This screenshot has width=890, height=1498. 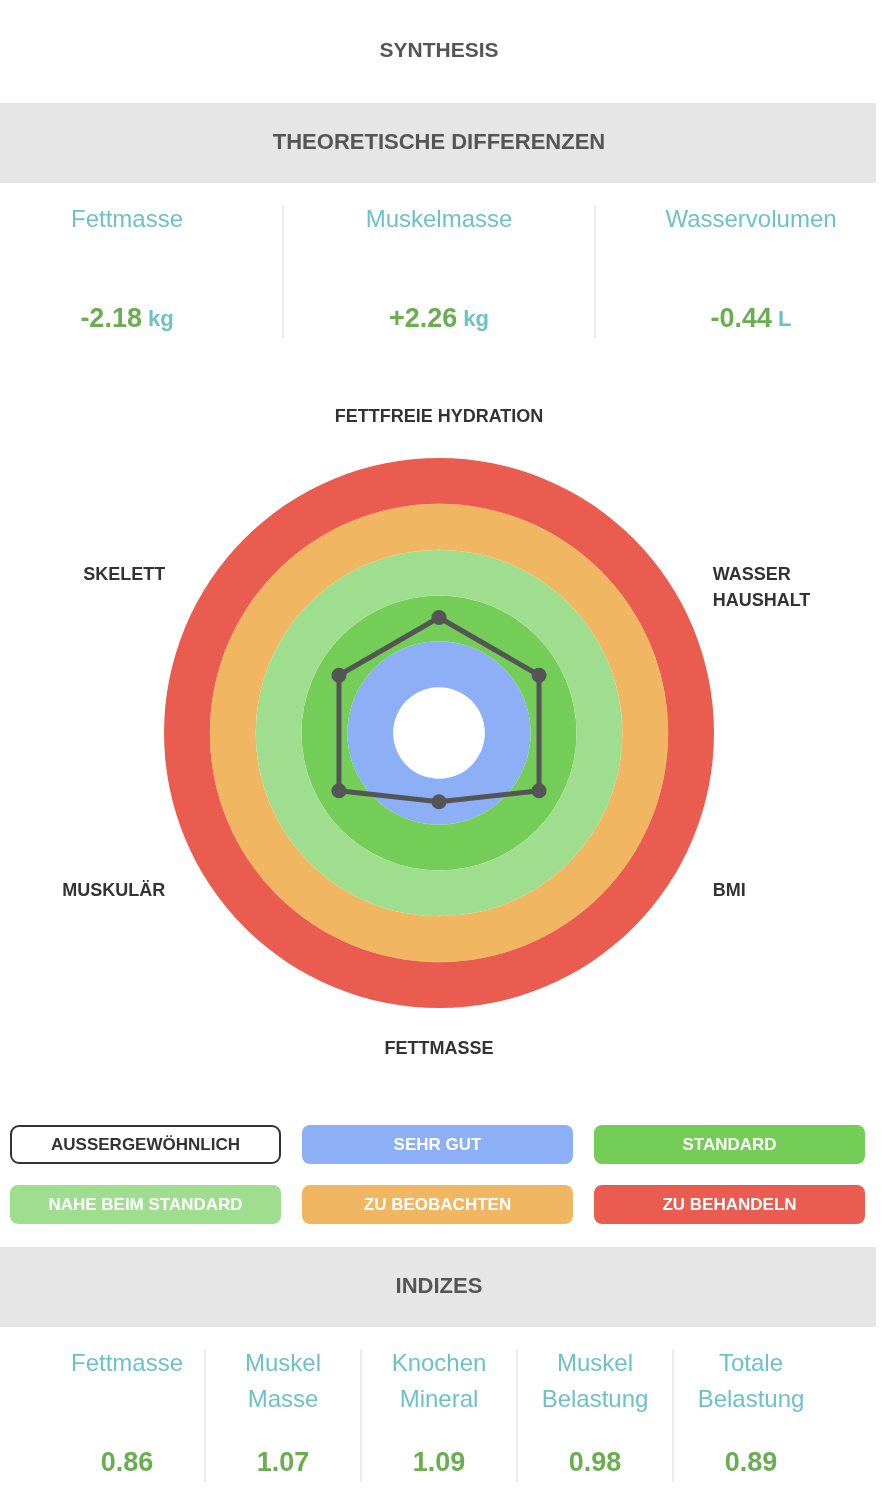 I want to click on category-label: Totale Belastung, so click(x=751, y=1381).